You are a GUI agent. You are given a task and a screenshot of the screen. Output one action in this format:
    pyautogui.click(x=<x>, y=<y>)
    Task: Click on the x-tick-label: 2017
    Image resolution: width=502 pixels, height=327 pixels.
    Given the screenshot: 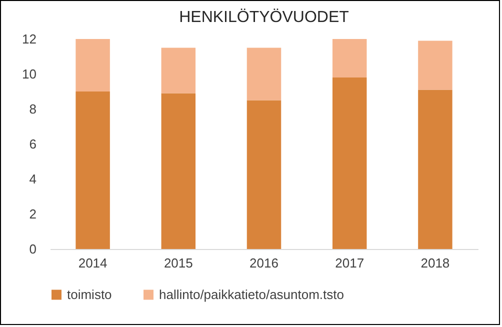 What is the action you would take?
    pyautogui.click(x=349, y=263)
    